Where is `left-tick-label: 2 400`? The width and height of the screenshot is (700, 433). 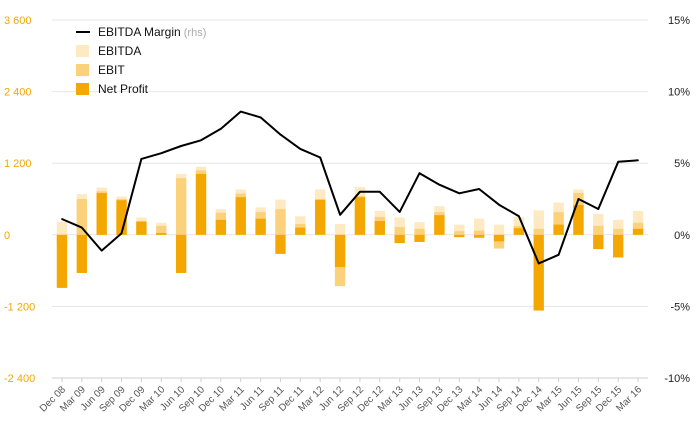
left-tick-label: 2 400 is located at coordinates (18, 93).